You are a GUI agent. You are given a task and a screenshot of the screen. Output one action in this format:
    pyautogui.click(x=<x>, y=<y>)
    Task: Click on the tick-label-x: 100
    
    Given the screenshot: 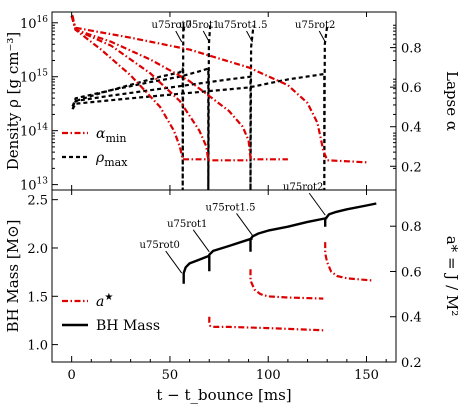 What is the action you would take?
    pyautogui.click(x=268, y=375)
    